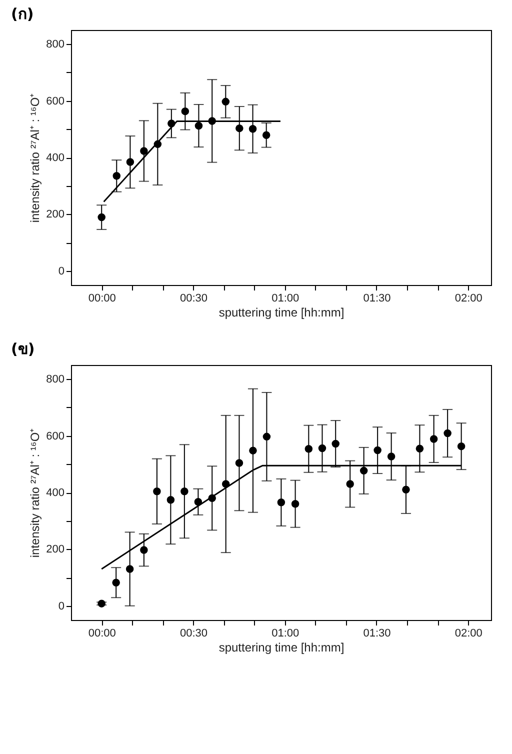 The width and height of the screenshot is (512, 754). I want to click on chart-title: (ข), so click(23, 349).